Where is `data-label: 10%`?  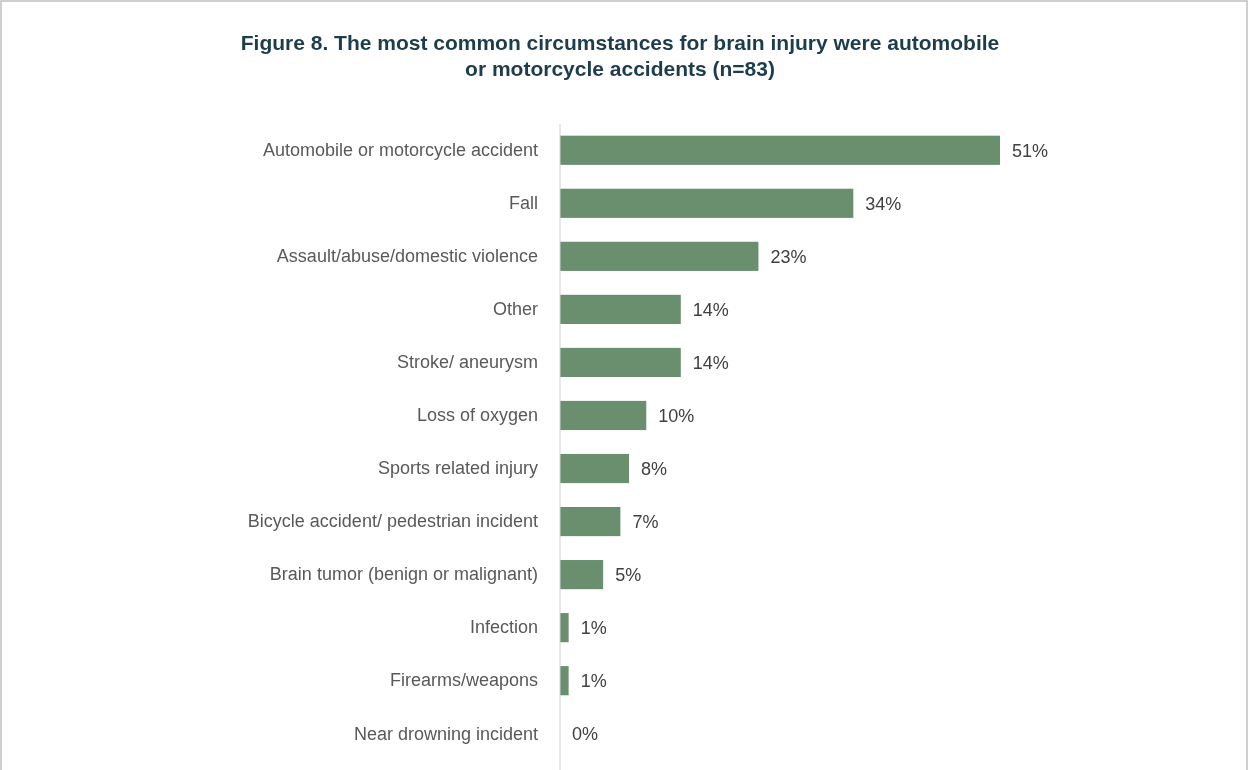 data-label: 10% is located at coordinates (676, 415).